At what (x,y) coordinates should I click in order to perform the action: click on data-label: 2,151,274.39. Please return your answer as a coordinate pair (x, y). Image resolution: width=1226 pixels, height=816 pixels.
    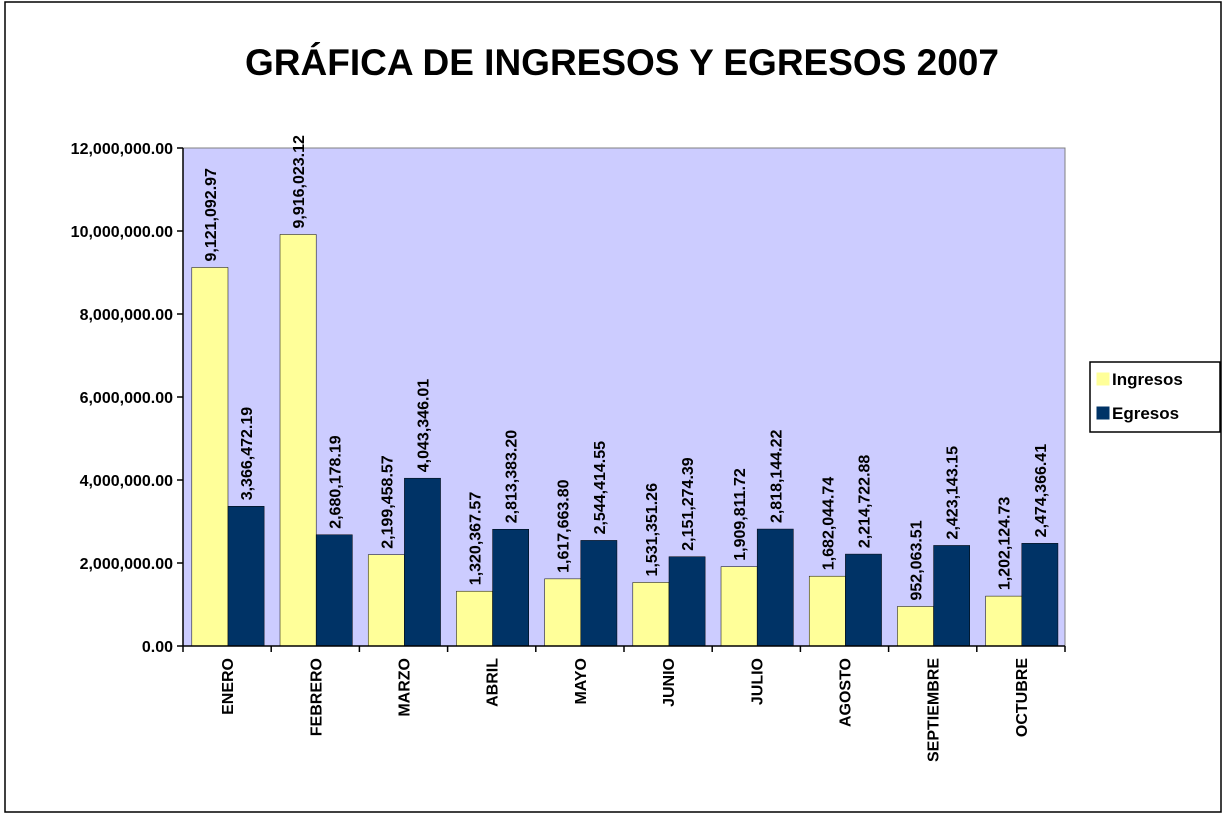
    Looking at the image, I should click on (688, 504).